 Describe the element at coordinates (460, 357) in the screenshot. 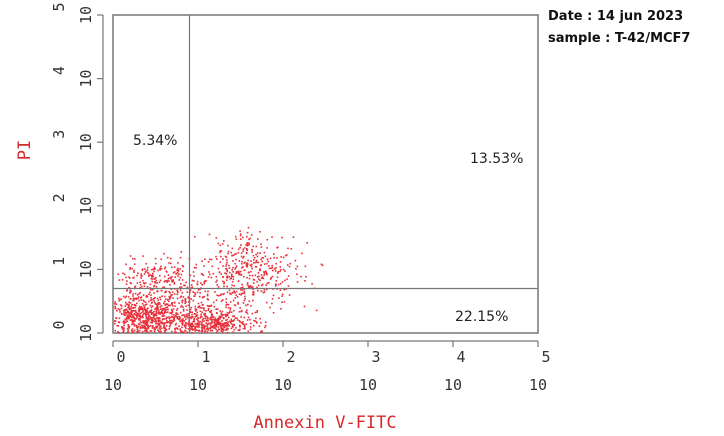

I see `x-tick-exponent: 4` at that location.